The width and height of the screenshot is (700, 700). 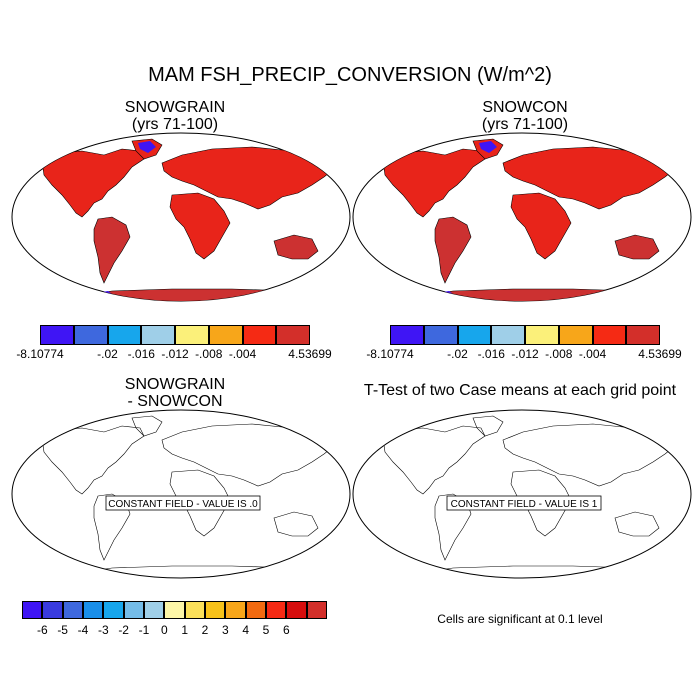 I want to click on panel2-title-line1: SNOWCON, so click(x=525, y=107).